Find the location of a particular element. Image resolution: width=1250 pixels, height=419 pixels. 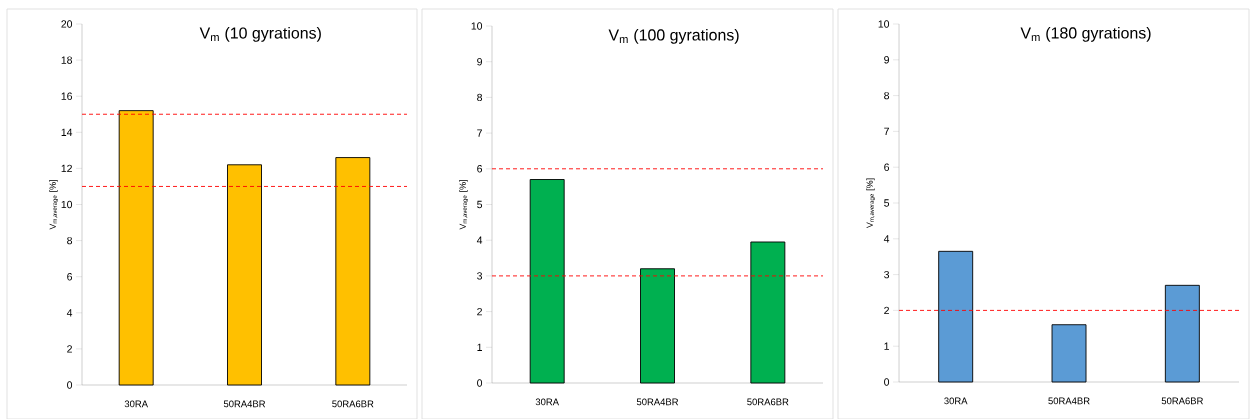

y-tick-label: 18 is located at coordinates (67, 60).